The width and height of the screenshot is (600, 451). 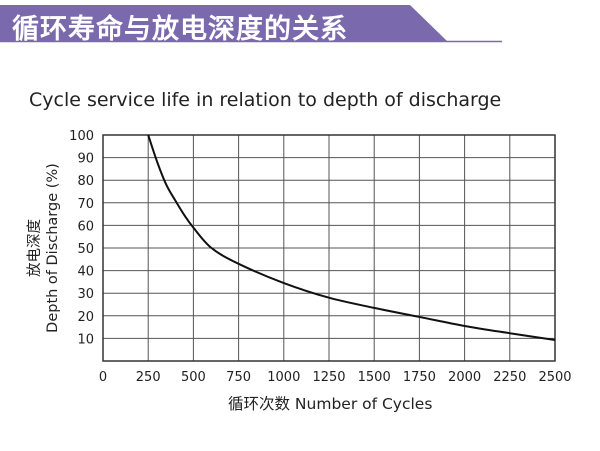 I want to click on y-tick-label: 60, so click(x=85, y=226).